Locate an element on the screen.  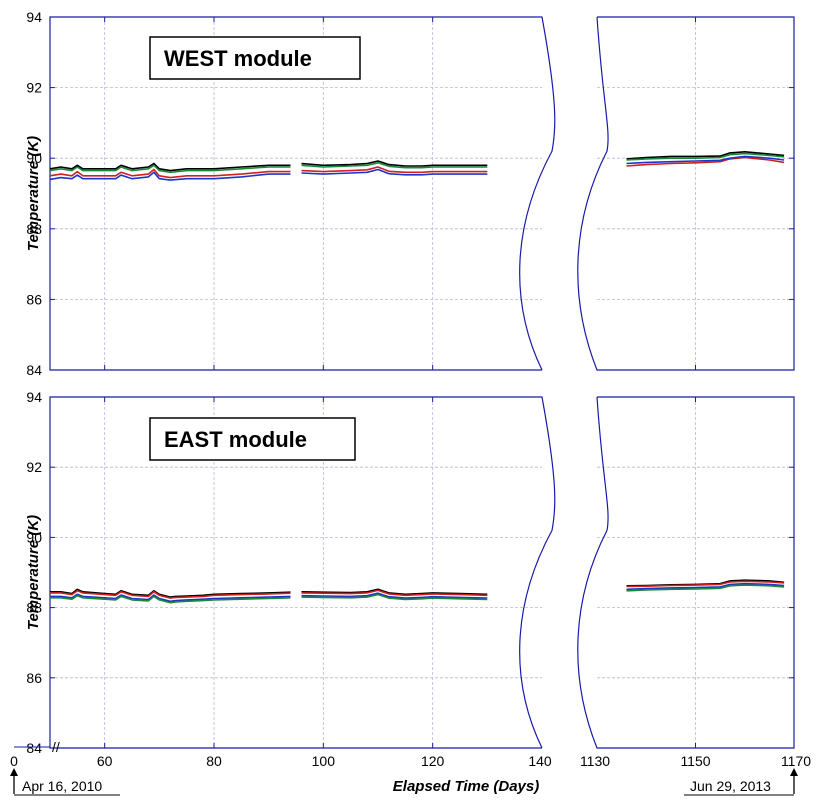
end-arrow-head is located at coordinates (794, 772).